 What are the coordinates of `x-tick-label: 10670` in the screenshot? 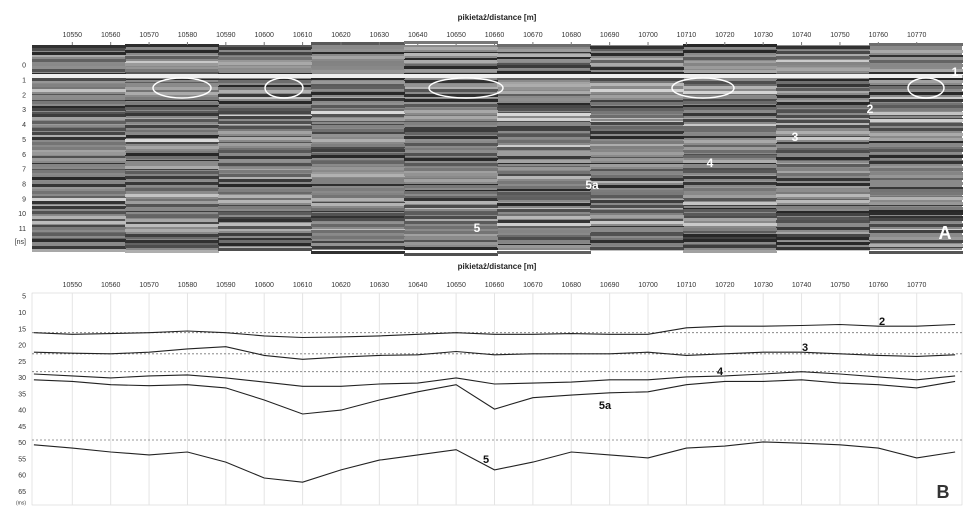 It's located at (533, 35).